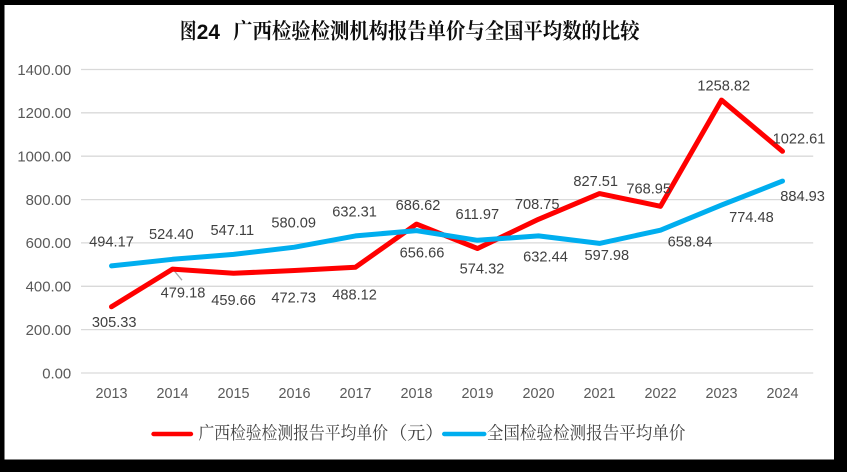 The image size is (847, 472). What do you see at coordinates (418, 206) in the screenshot?
I see `svg-text: 686.62` at bounding box center [418, 206].